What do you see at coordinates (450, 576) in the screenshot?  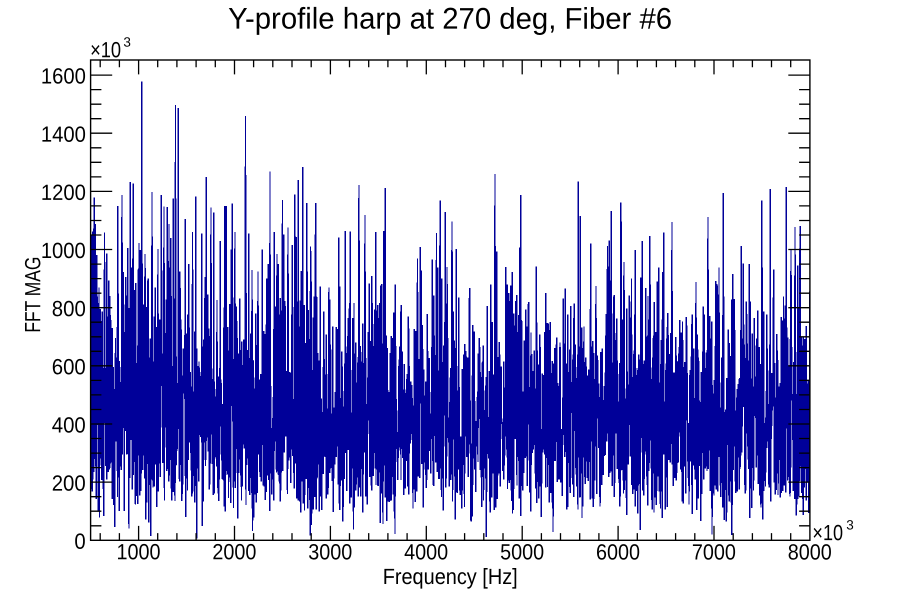 I see `svg-text: Frequency [Hz]` at bounding box center [450, 576].